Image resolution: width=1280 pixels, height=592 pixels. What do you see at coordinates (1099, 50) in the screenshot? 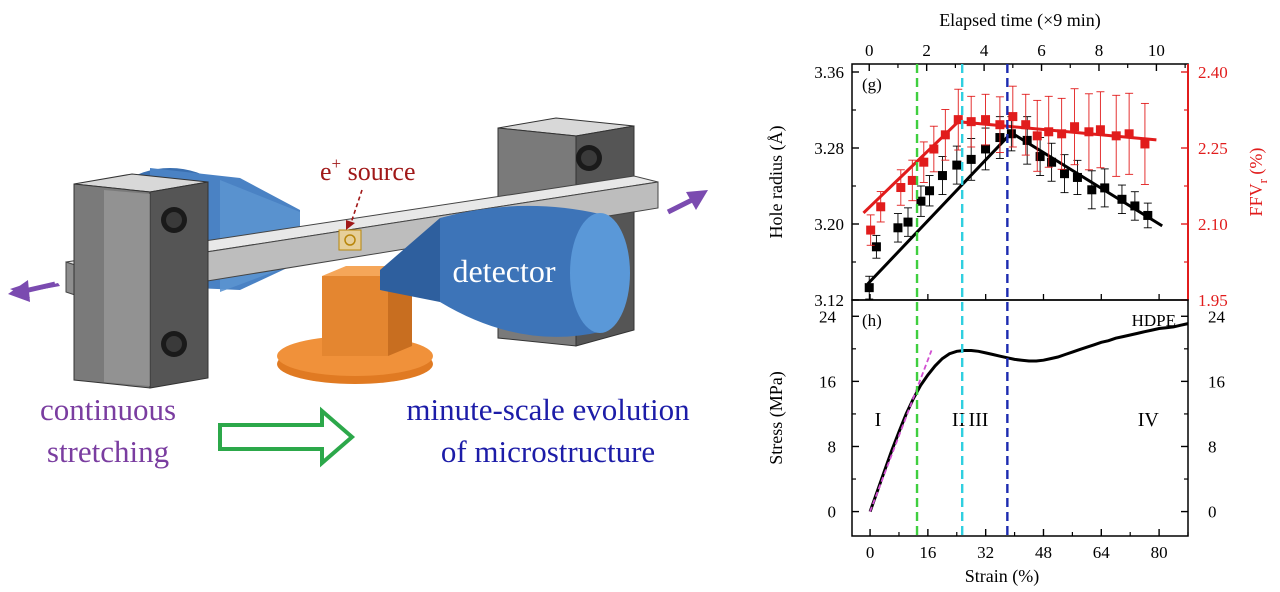
I see `top-tick-label: 8` at bounding box center [1099, 50].